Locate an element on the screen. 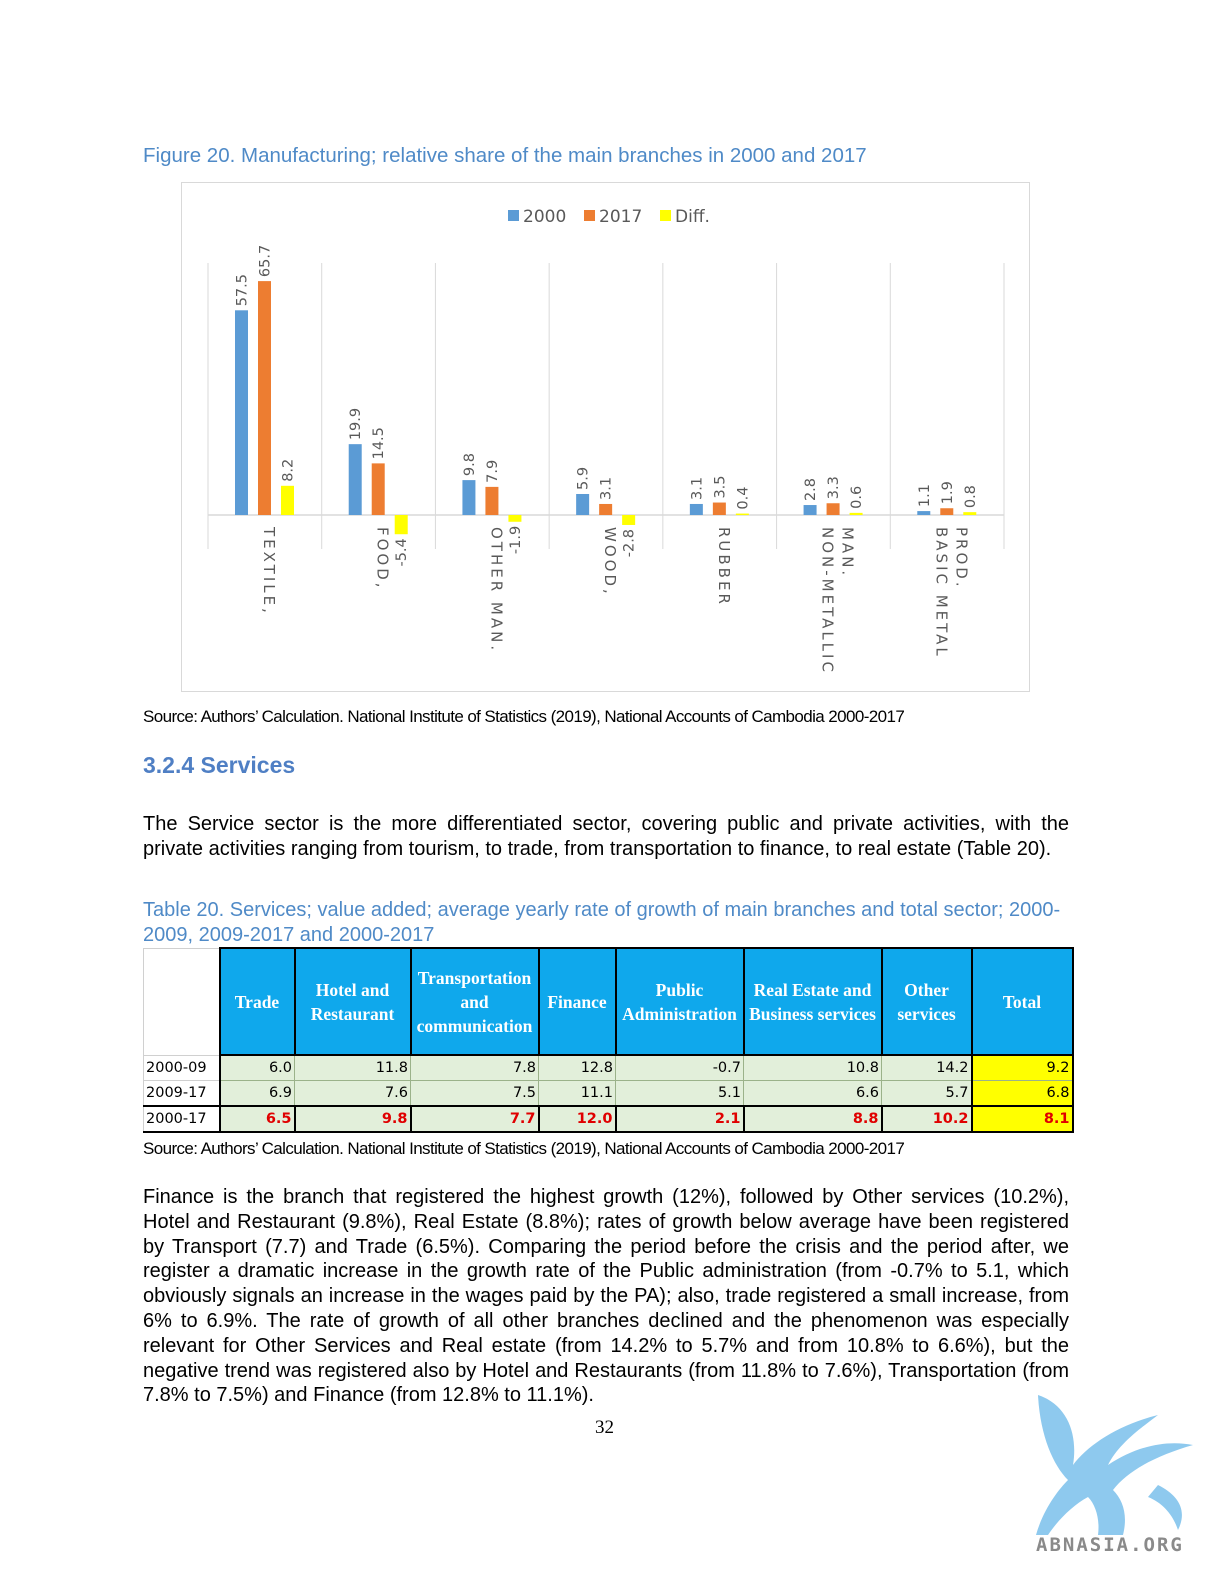 The width and height of the screenshot is (1224, 1584). data-label: 0.6 is located at coordinates (857, 497).